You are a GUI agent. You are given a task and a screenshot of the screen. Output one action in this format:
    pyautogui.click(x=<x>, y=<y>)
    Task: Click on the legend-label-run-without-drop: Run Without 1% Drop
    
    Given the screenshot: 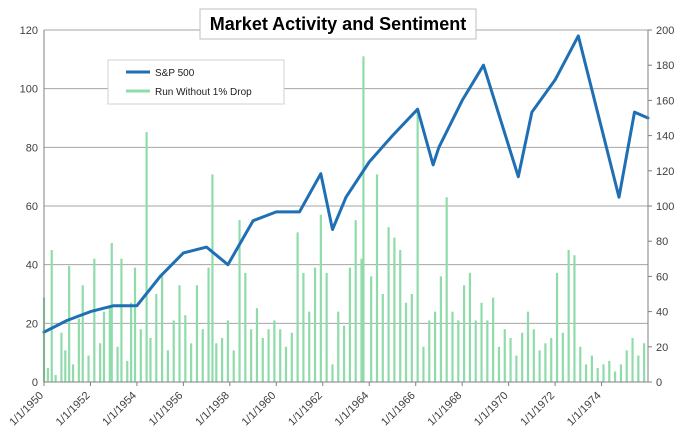 What is the action you would take?
    pyautogui.click(x=203, y=92)
    